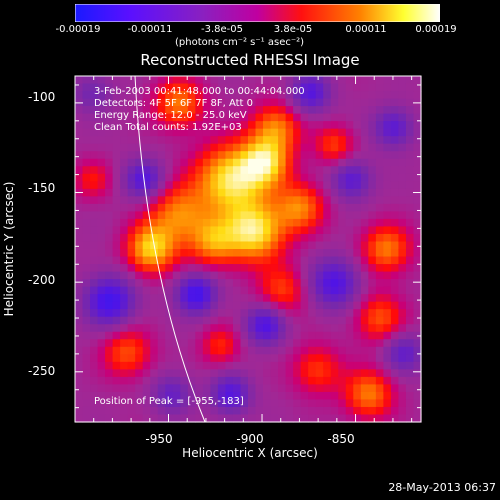 The image size is (500, 500). I want to click on x-tick-label: -950, so click(159, 439).